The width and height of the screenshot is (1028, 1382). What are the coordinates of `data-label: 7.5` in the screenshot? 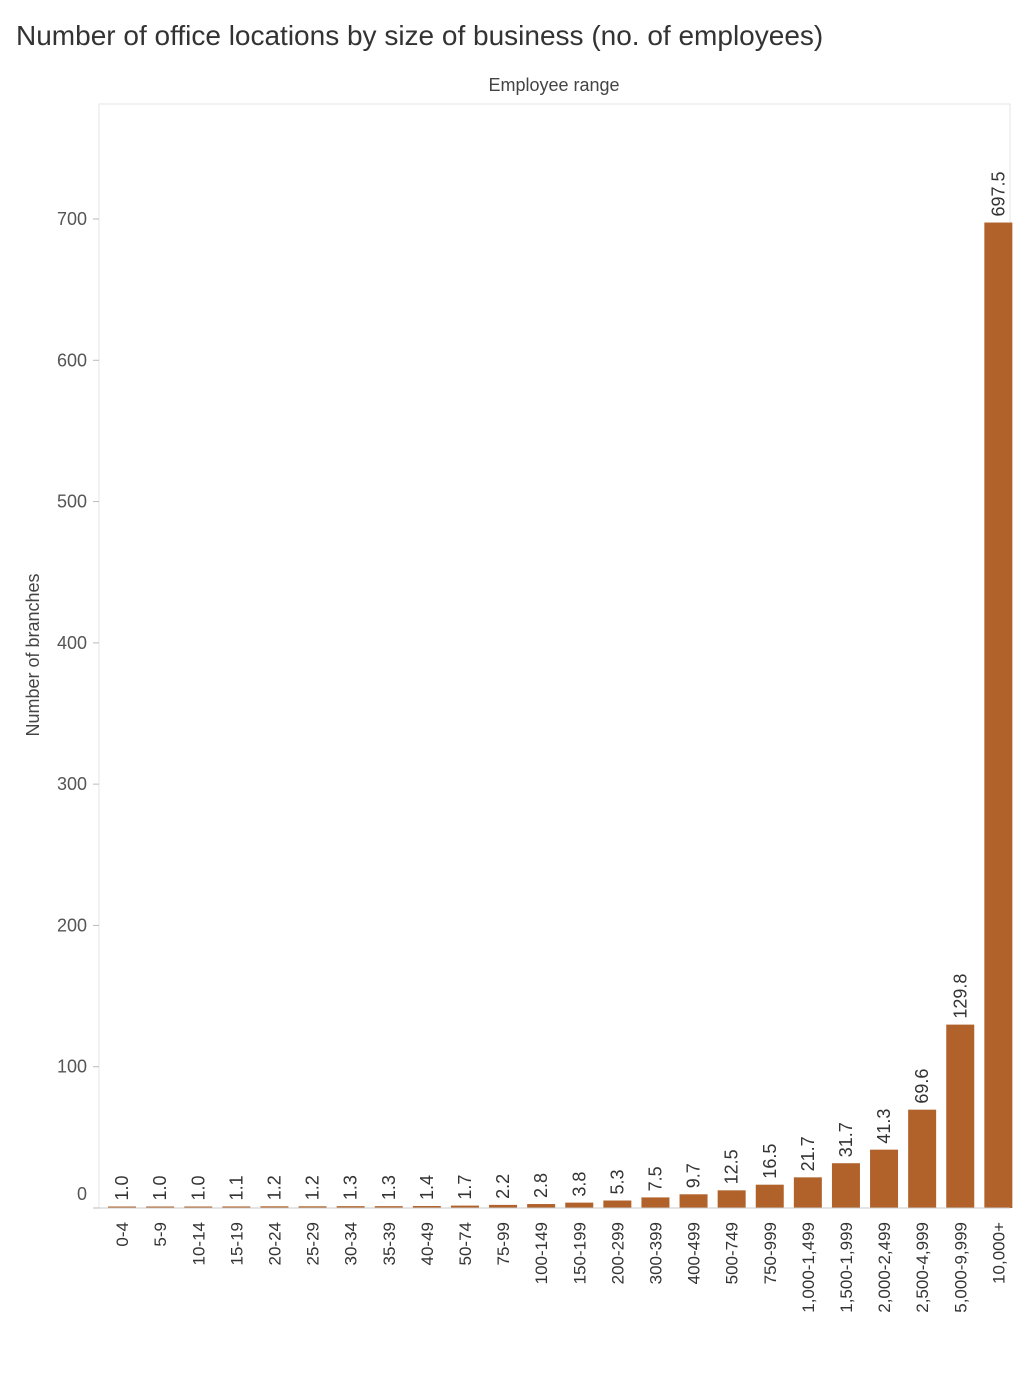 It's located at (655, 1178).